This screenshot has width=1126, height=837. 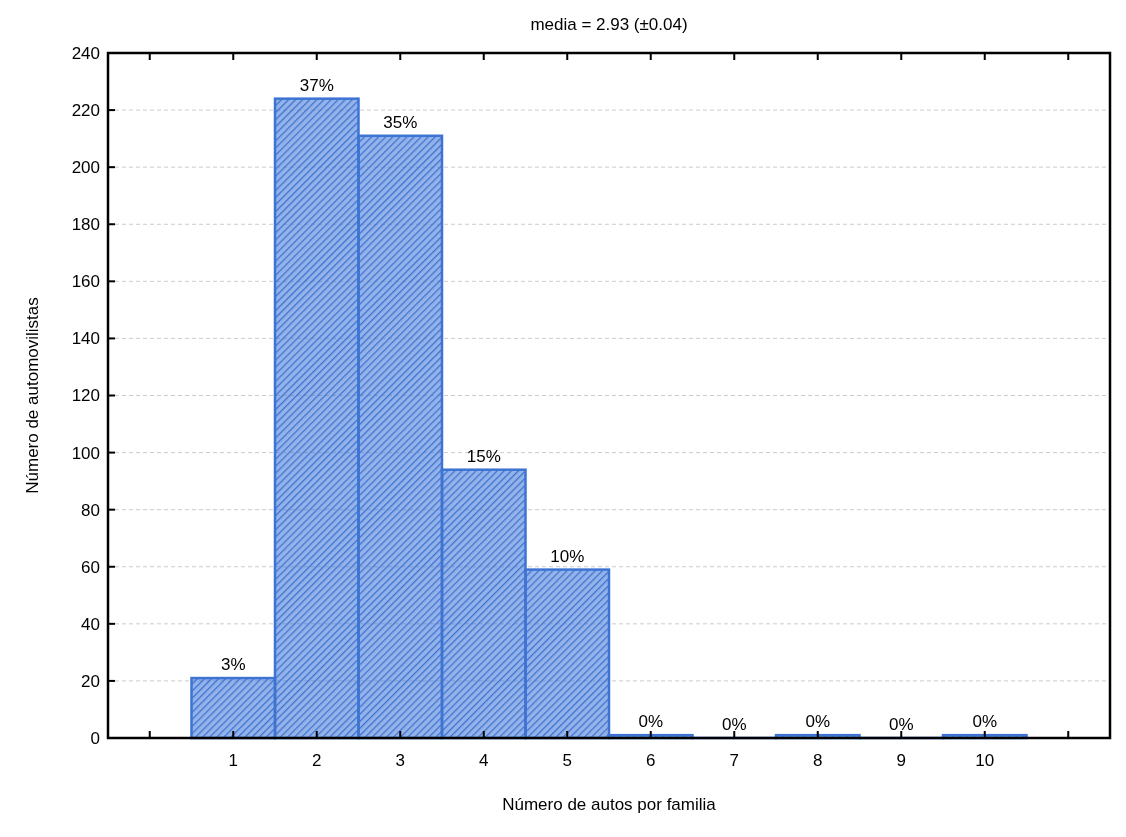 What do you see at coordinates (85, 53) in the screenshot?
I see `y-tick-label: 240` at bounding box center [85, 53].